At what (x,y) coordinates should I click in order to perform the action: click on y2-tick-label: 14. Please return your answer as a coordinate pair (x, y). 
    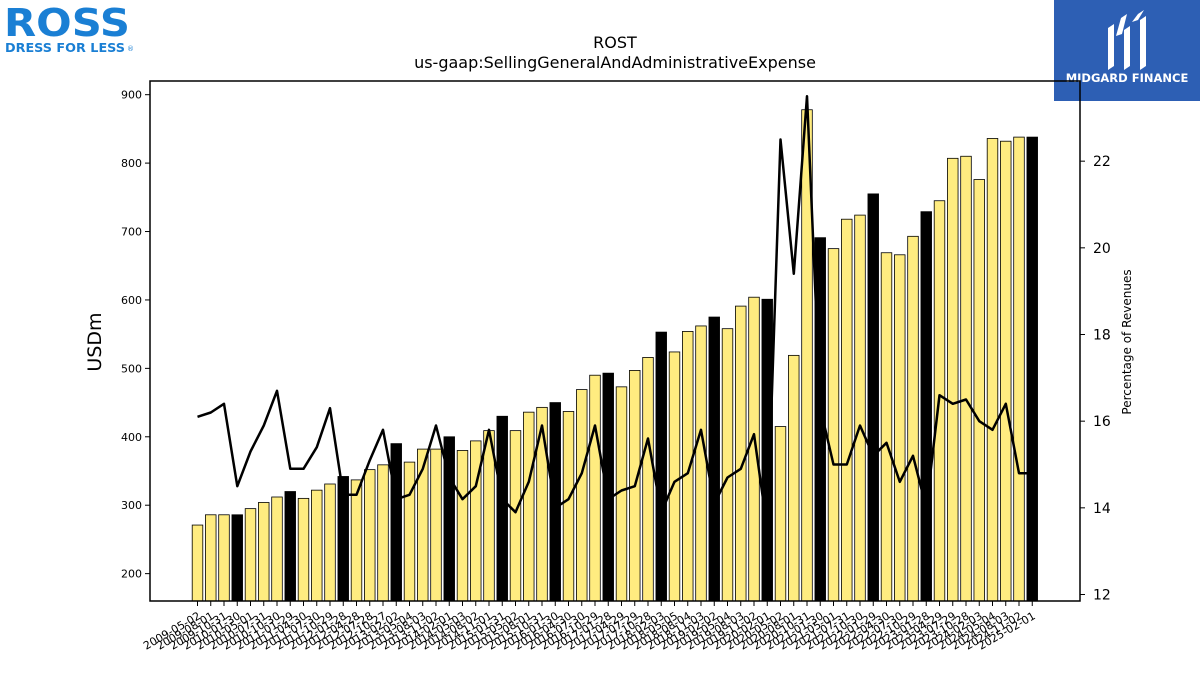
    Looking at the image, I should click on (1102, 509).